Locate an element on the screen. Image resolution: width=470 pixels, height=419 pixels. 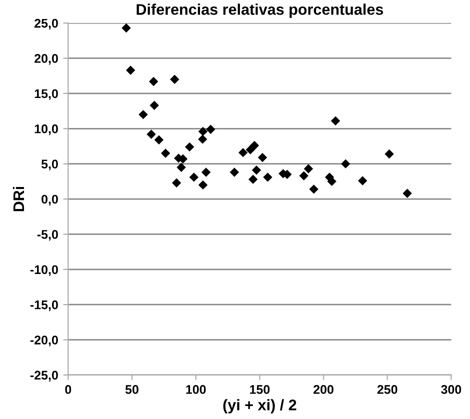
x-tick-label: 200 is located at coordinates (324, 389).